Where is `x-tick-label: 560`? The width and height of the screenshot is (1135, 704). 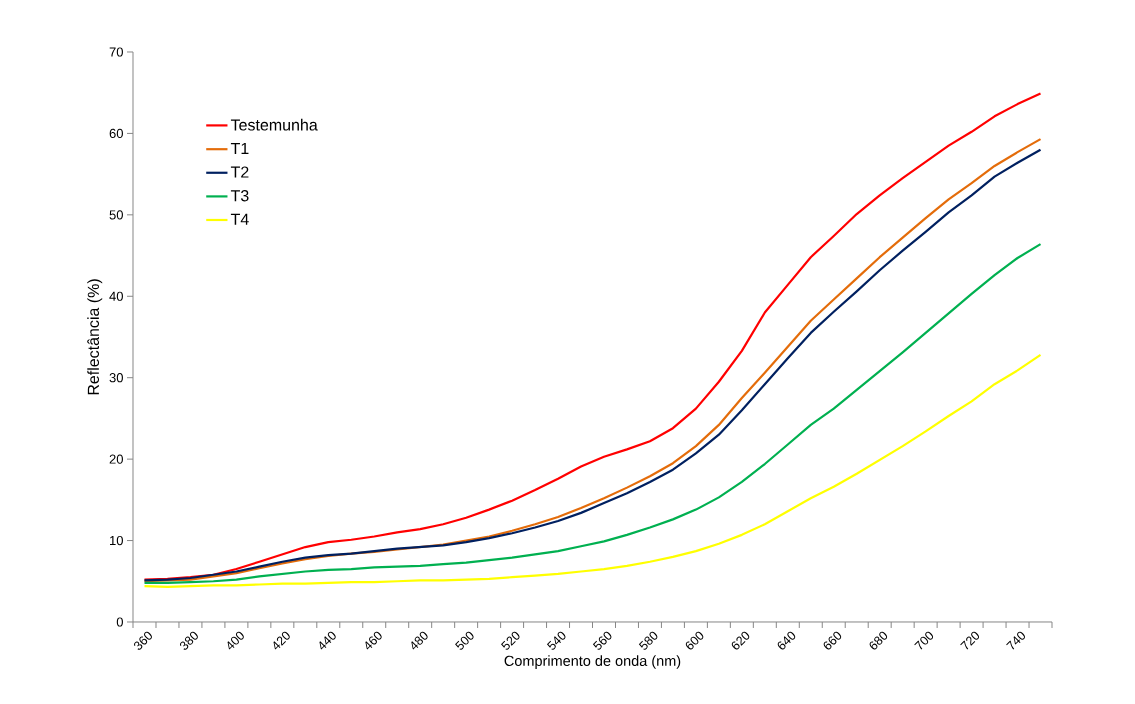 x-tick-label: 560 is located at coordinates (602, 640).